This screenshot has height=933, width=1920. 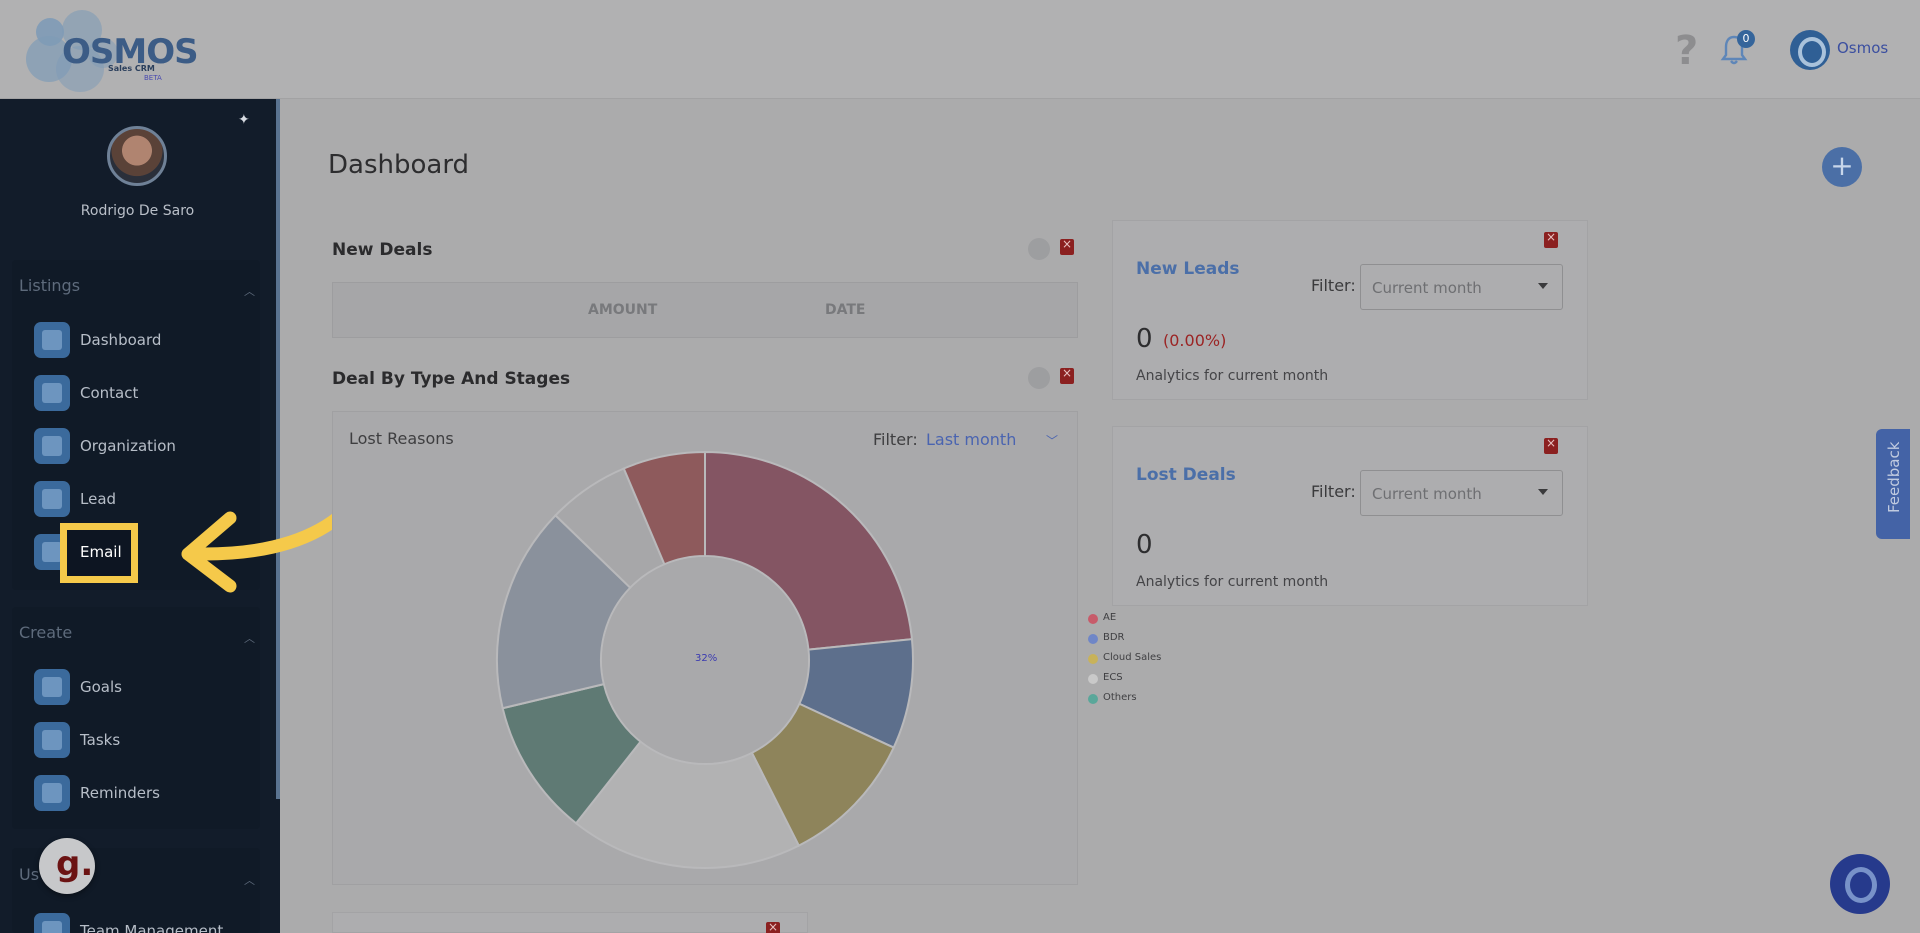 I want to click on lost-deals-note: Analytics for current month, so click(x=1232, y=582).